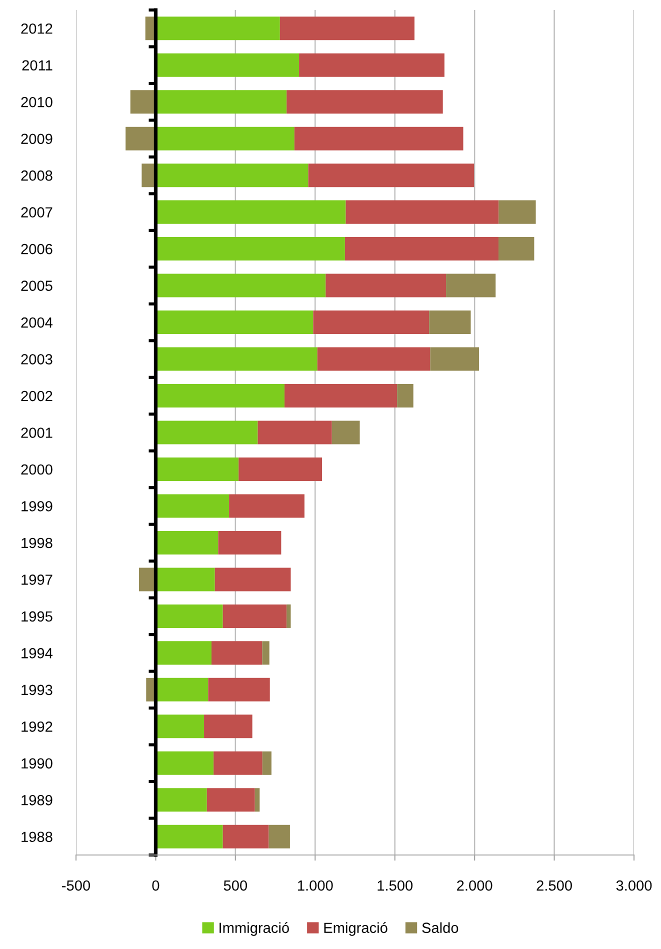 The image size is (661, 949). I want to click on y-tick-label: 2000, so click(36, 469).